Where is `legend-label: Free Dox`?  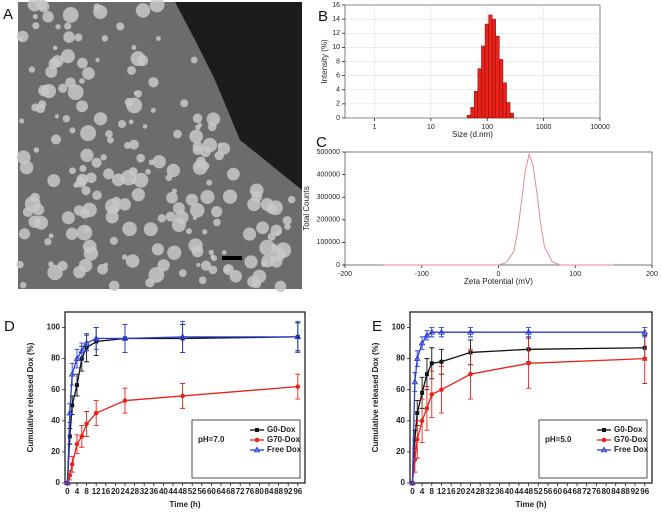
legend-label: Free Dox is located at coordinates (284, 449).